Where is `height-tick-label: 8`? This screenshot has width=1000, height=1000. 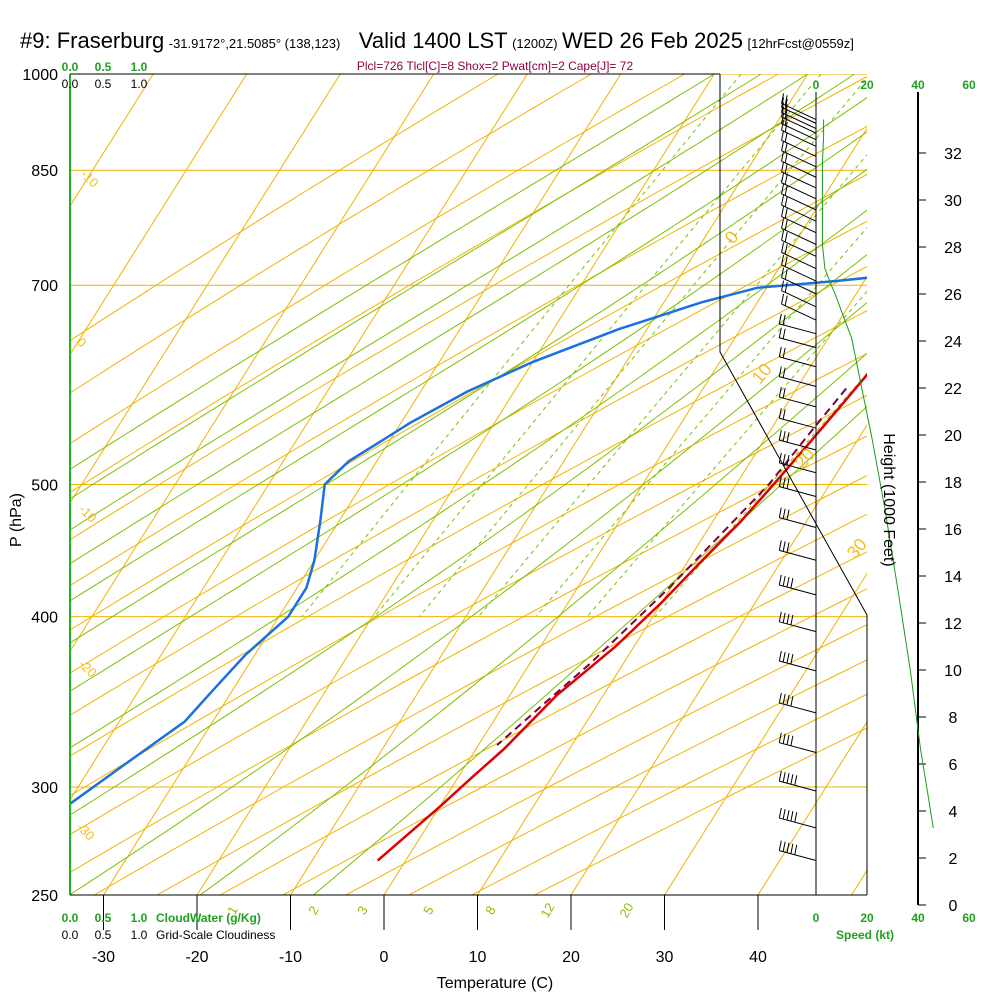 height-tick-label: 8 is located at coordinates (953, 718).